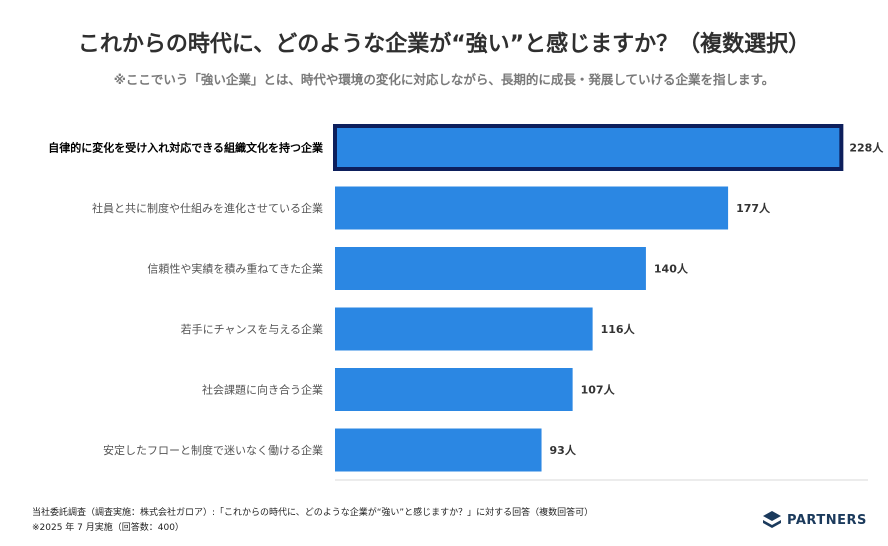 Image resolution: width=888 pixels, height=546 pixels. What do you see at coordinates (262, 390) in the screenshot?
I see `category-label: 社会課題に向き合う企業` at bounding box center [262, 390].